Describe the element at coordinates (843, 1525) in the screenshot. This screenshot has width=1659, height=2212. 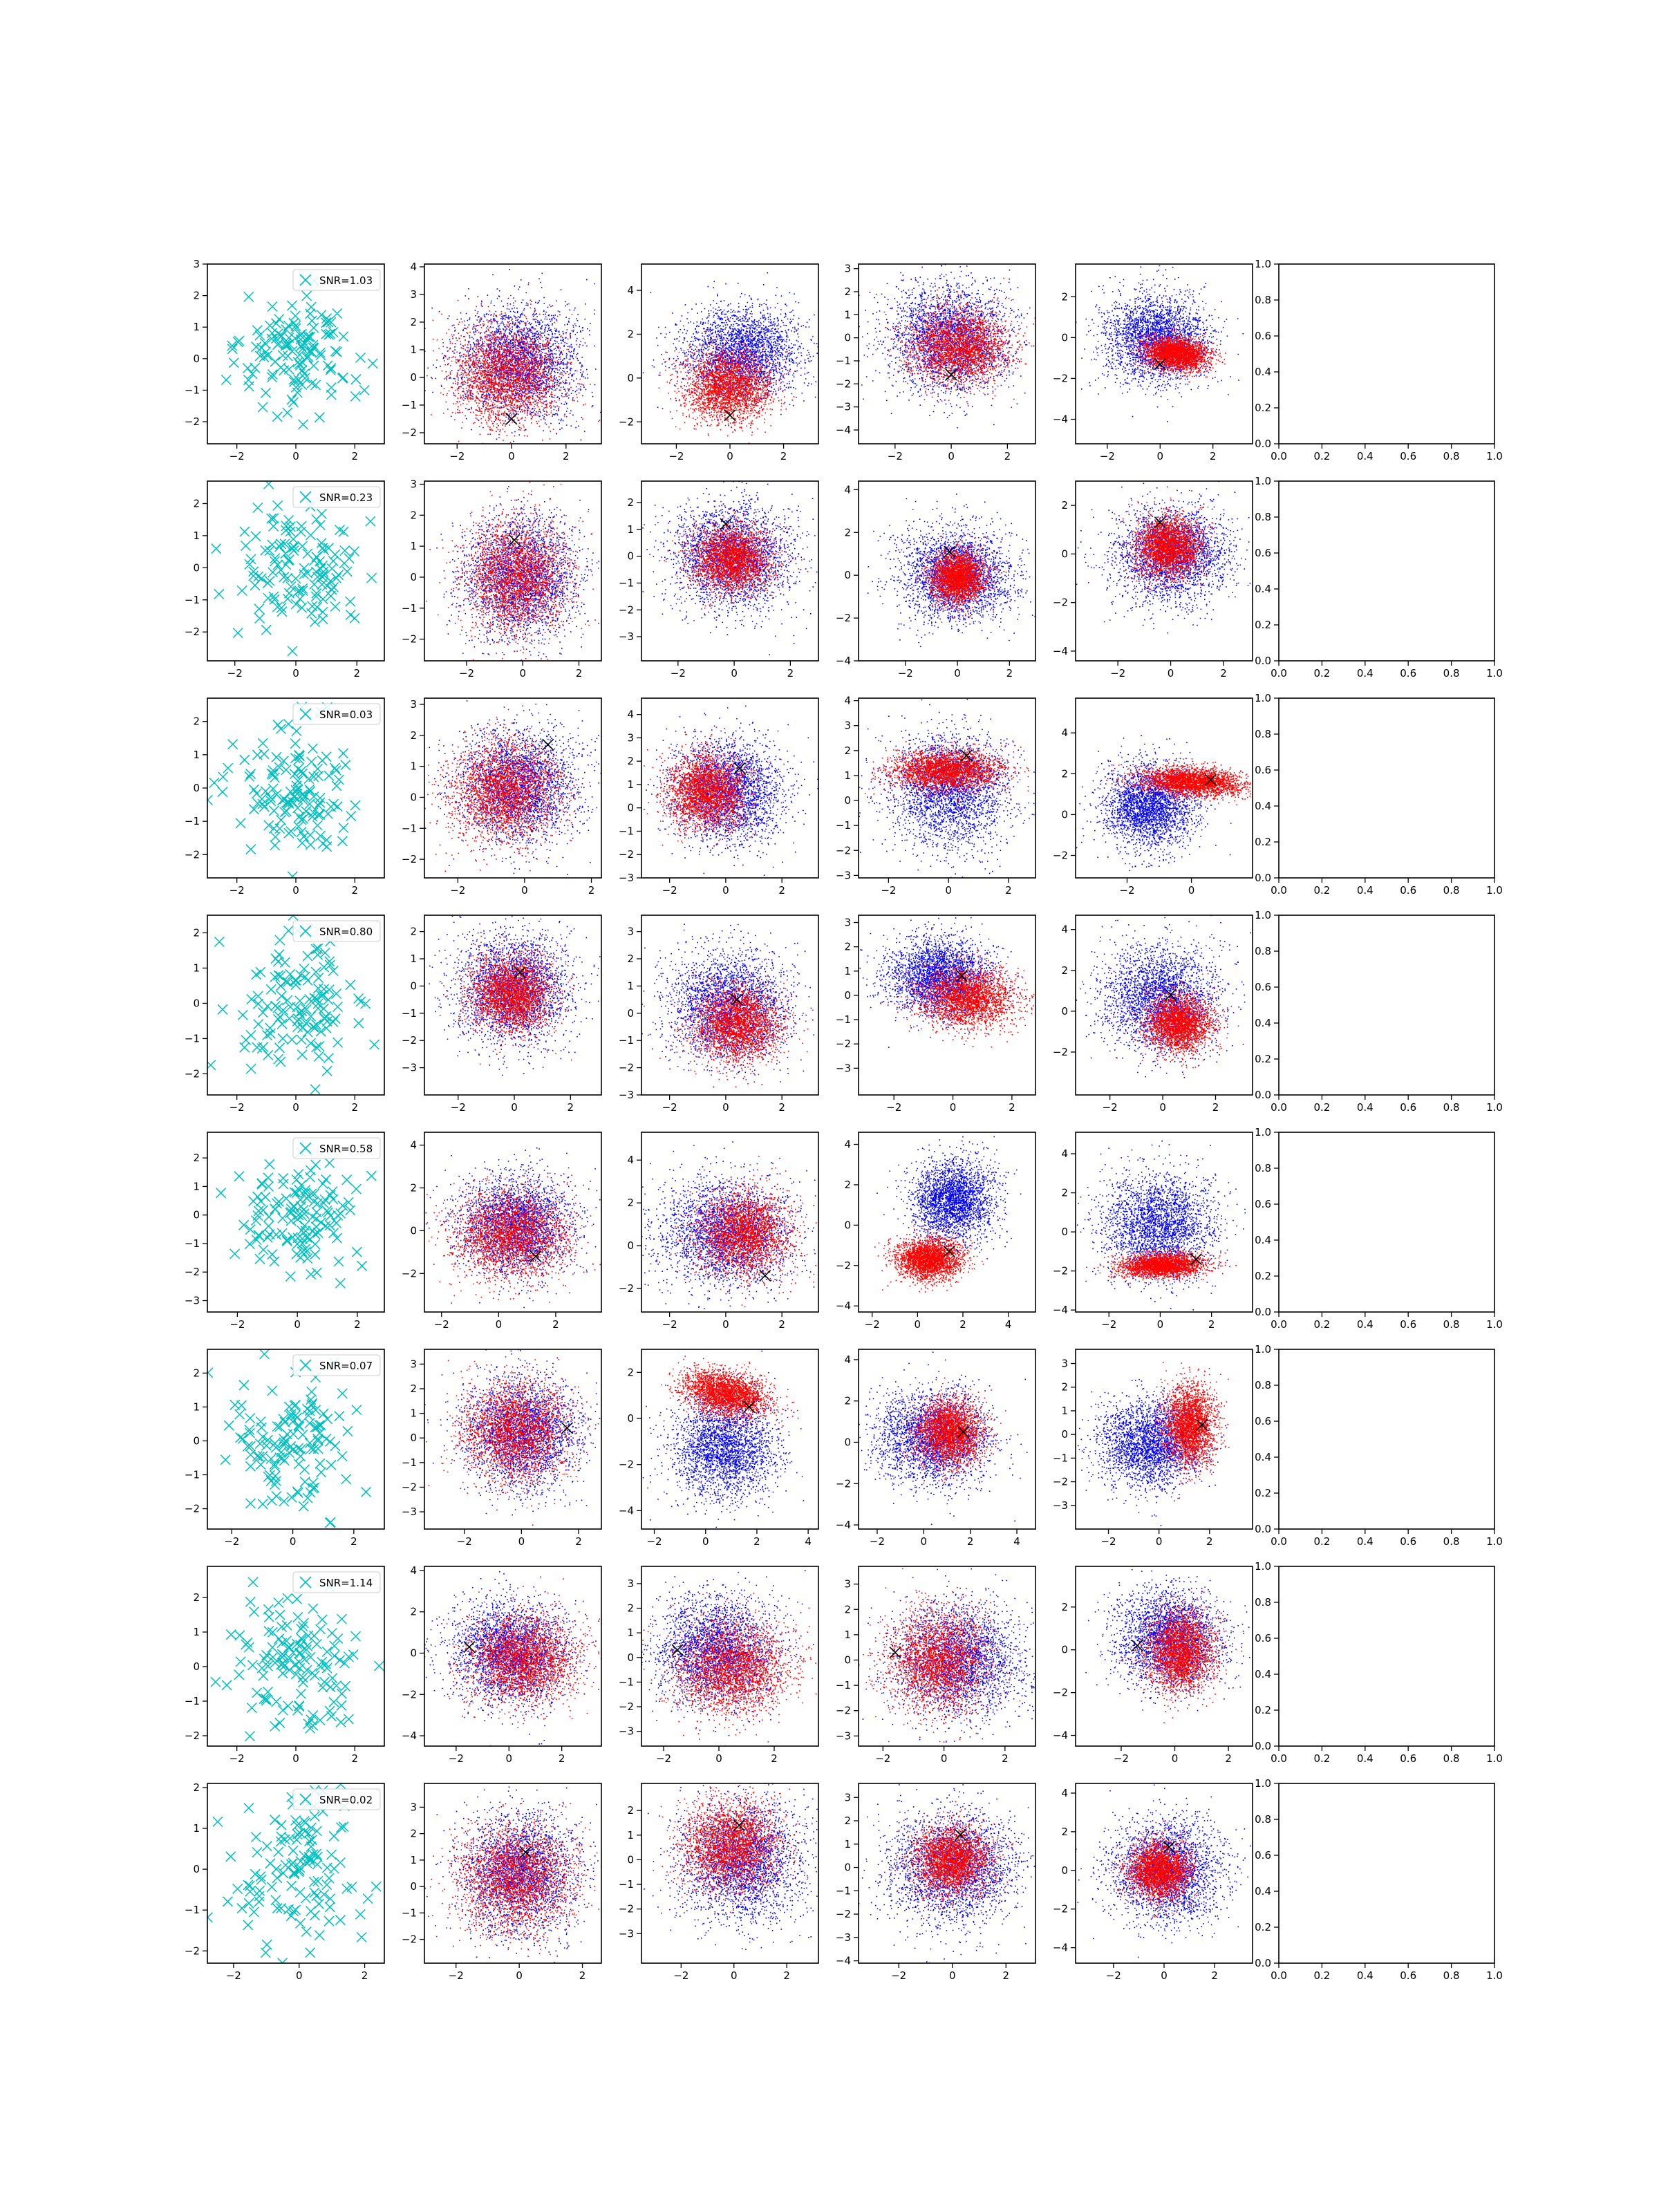
I see `row-6-panel-4-ytick-label: −4` at that location.